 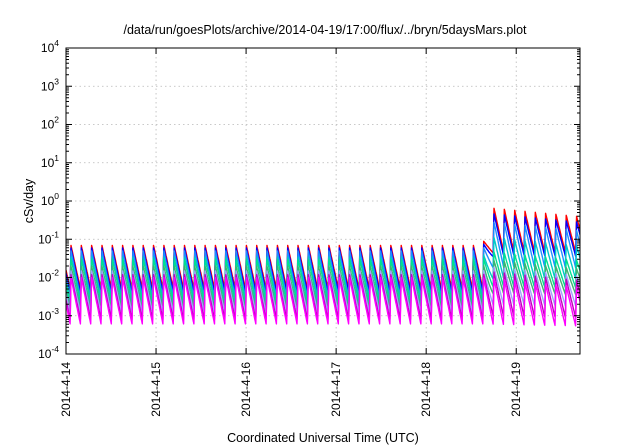 I want to click on x-tick-label: 2014-4-16, so click(x=246, y=389).